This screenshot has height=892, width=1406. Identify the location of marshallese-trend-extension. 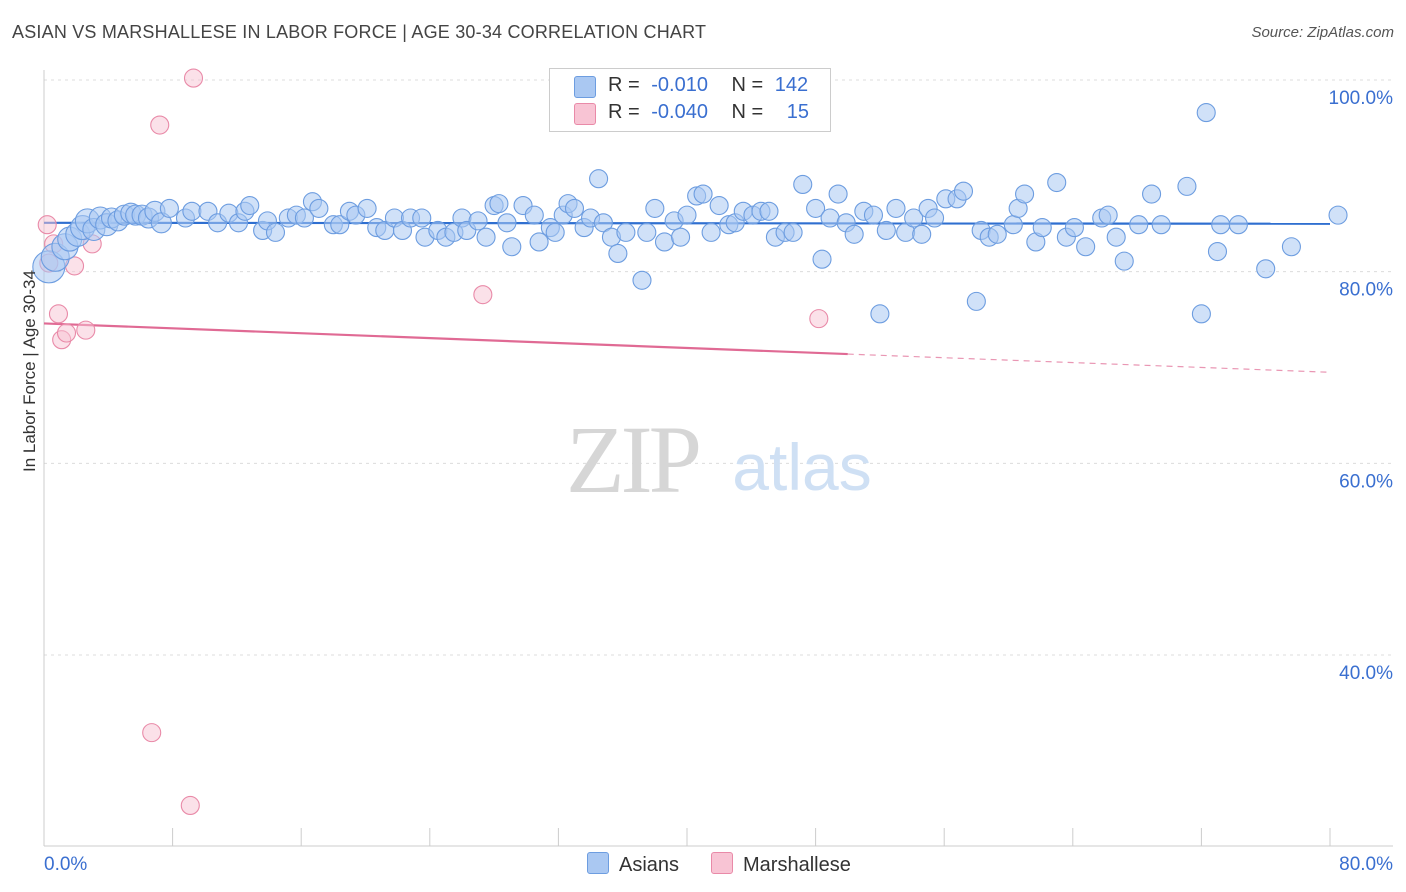
(1089, 363).